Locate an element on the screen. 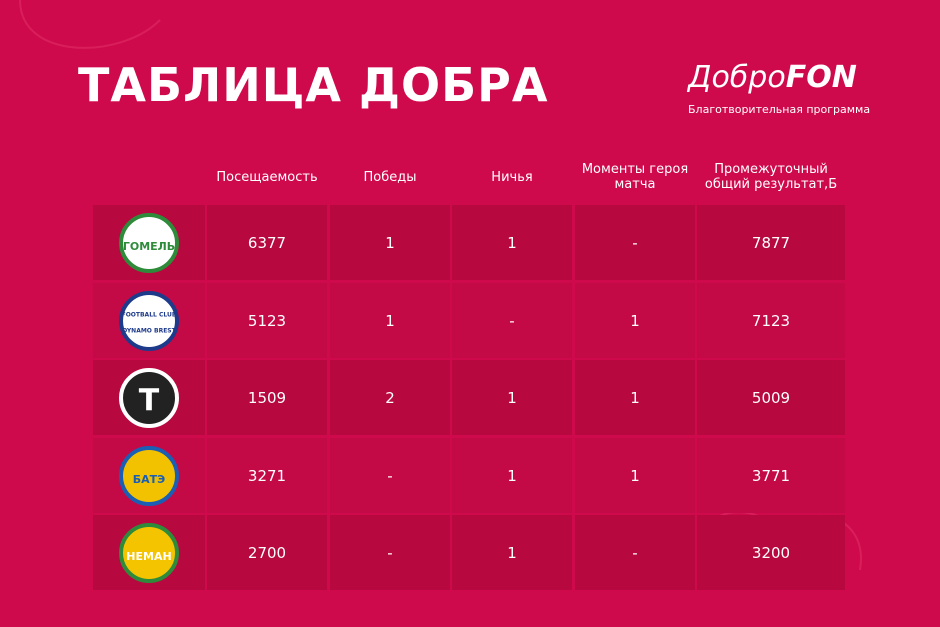 This screenshot has width=940, height=627. column-header: Моменты героя матча is located at coordinates (635, 177).